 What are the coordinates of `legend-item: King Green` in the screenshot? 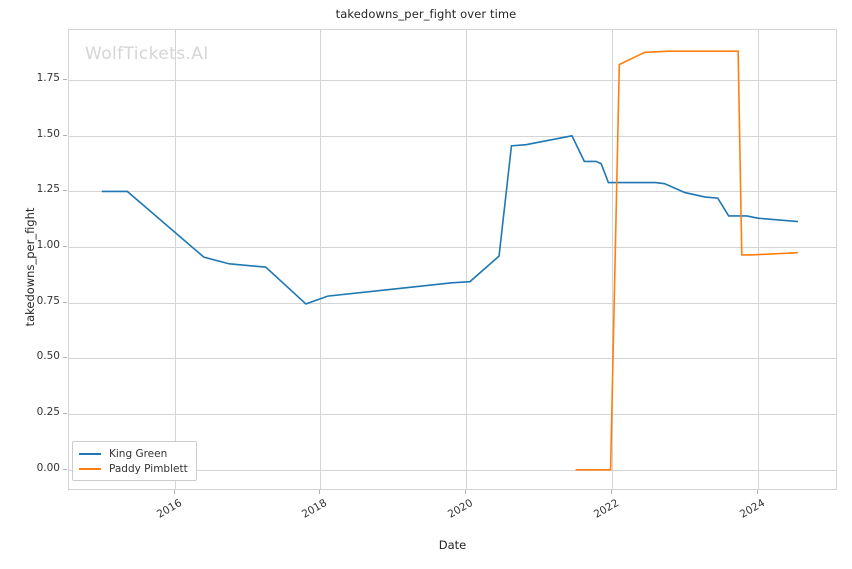 It's located at (133, 453).